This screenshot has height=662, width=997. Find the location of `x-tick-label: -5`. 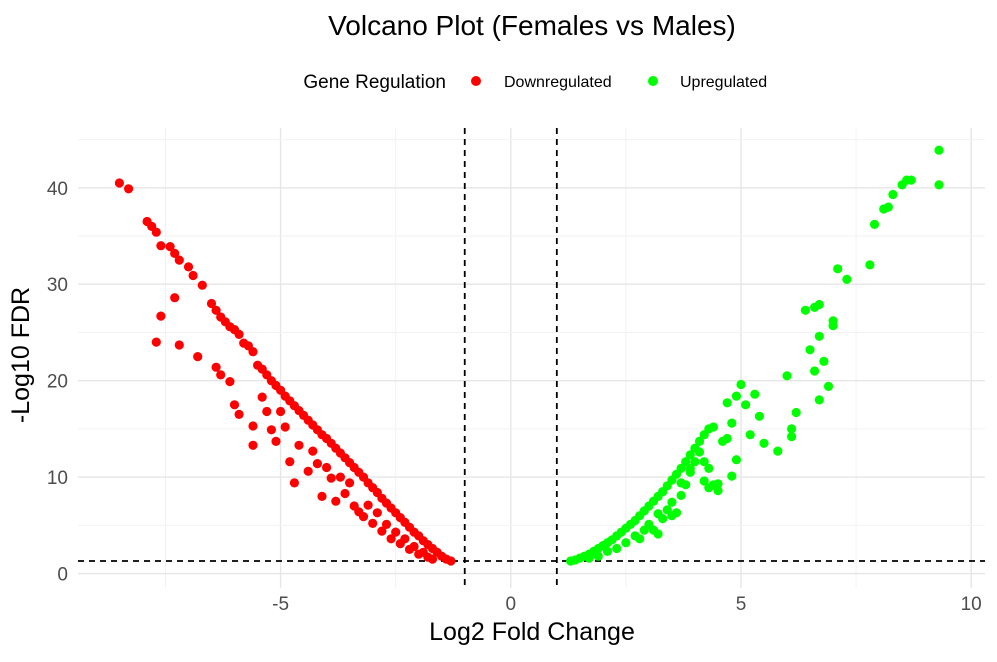

x-tick-label: -5 is located at coordinates (280, 604).